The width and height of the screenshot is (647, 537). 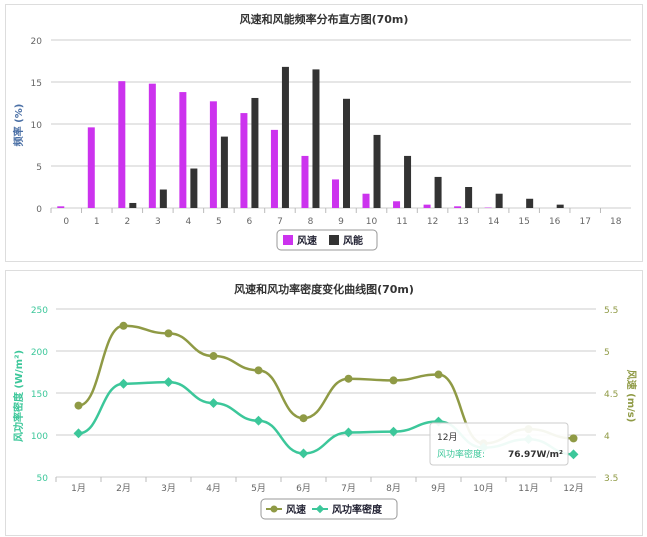 I want to click on x-tick-label: 8月, so click(x=393, y=488).